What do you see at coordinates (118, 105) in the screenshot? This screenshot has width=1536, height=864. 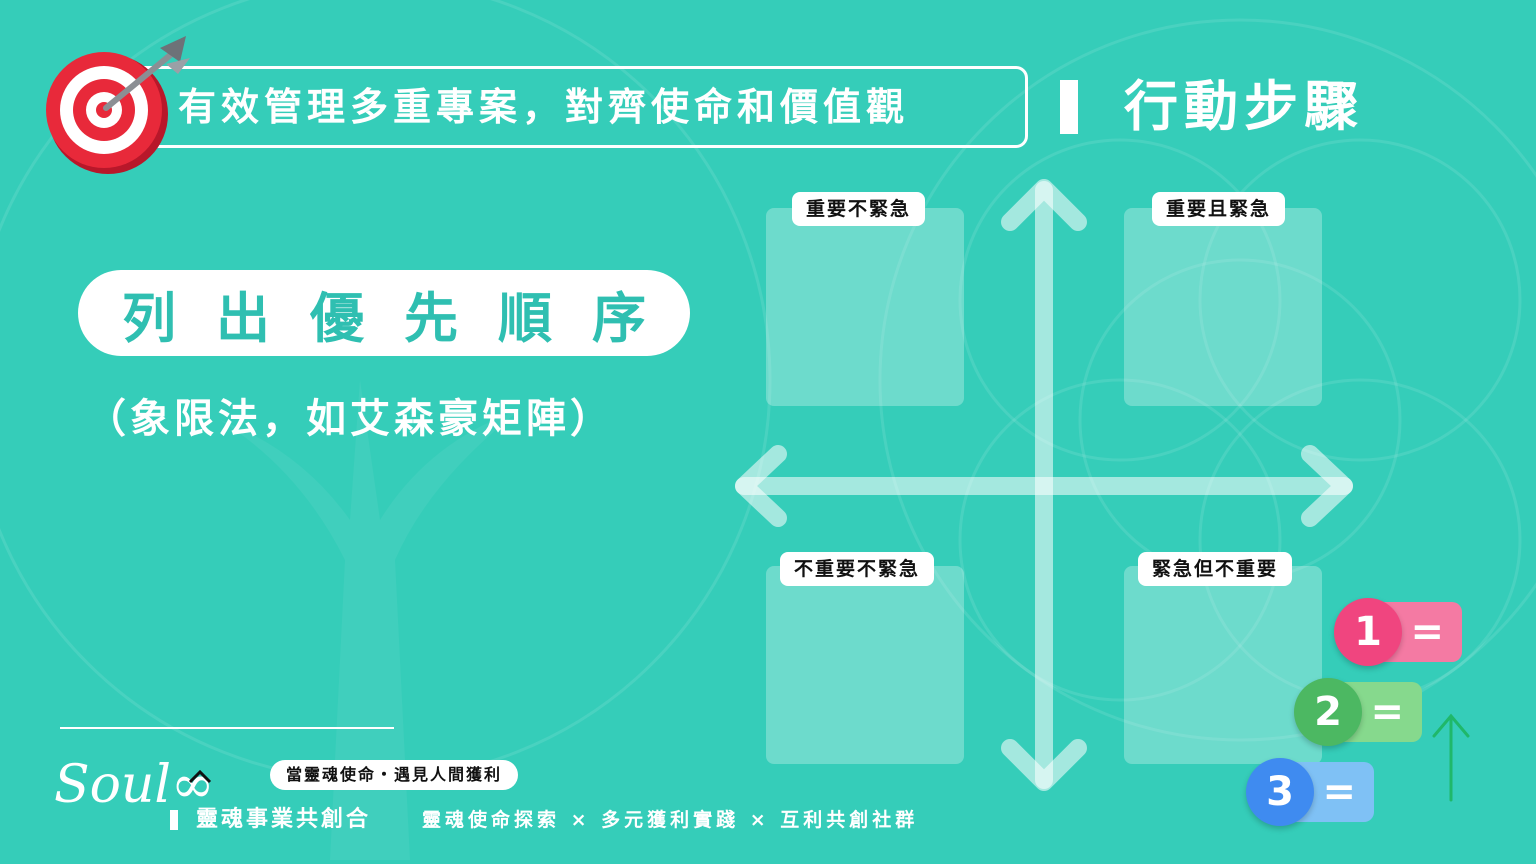 I see `target-arrow-icon` at bounding box center [118, 105].